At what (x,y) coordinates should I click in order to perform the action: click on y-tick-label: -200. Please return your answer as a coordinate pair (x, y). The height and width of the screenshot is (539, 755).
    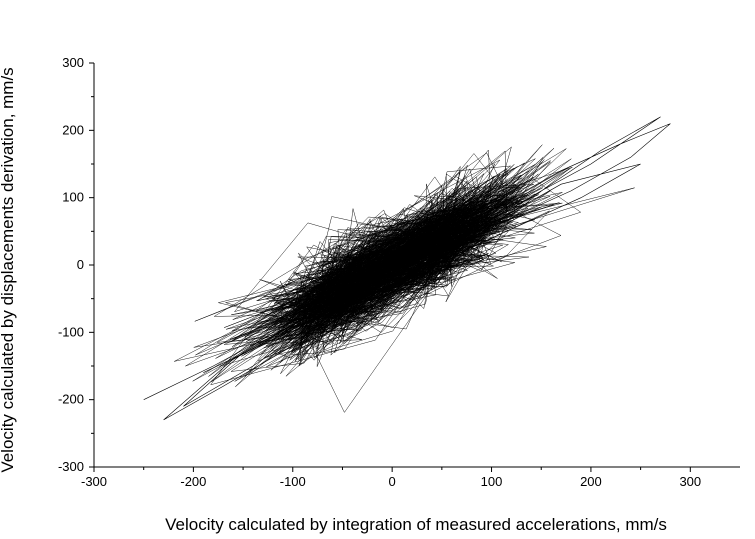
    Looking at the image, I should click on (71, 399).